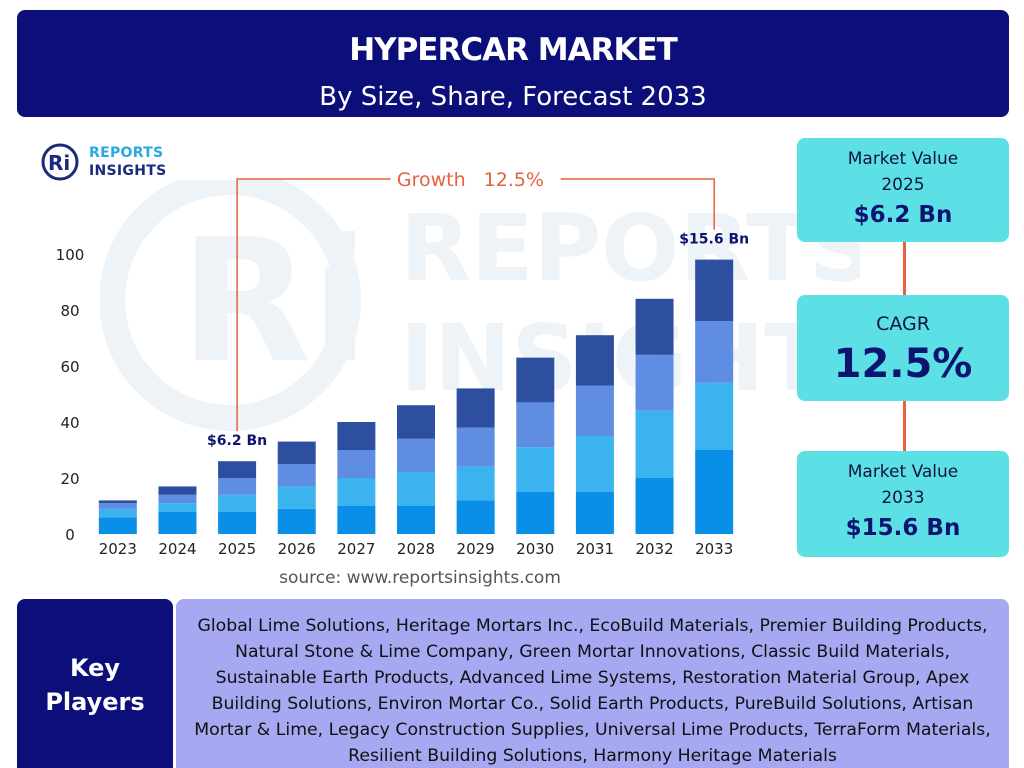 The image size is (1024, 768). What do you see at coordinates (237, 441) in the screenshot?
I see `bar-value-annotation: $6.2 Bn` at bounding box center [237, 441].